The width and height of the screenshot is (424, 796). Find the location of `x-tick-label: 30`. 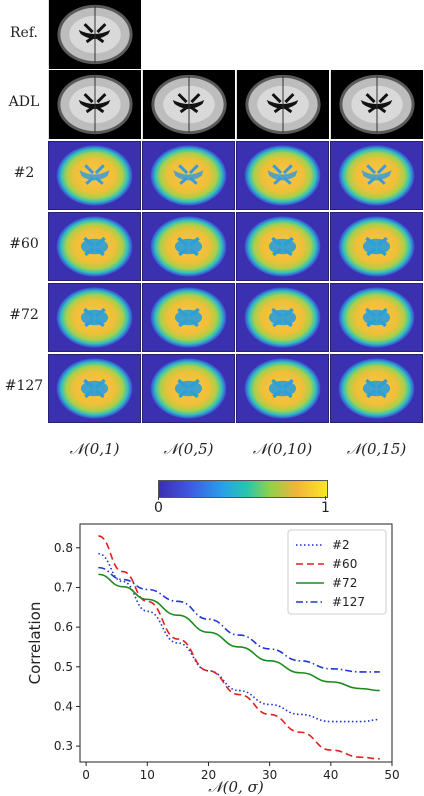

x-tick-label: 30 is located at coordinates (269, 775).